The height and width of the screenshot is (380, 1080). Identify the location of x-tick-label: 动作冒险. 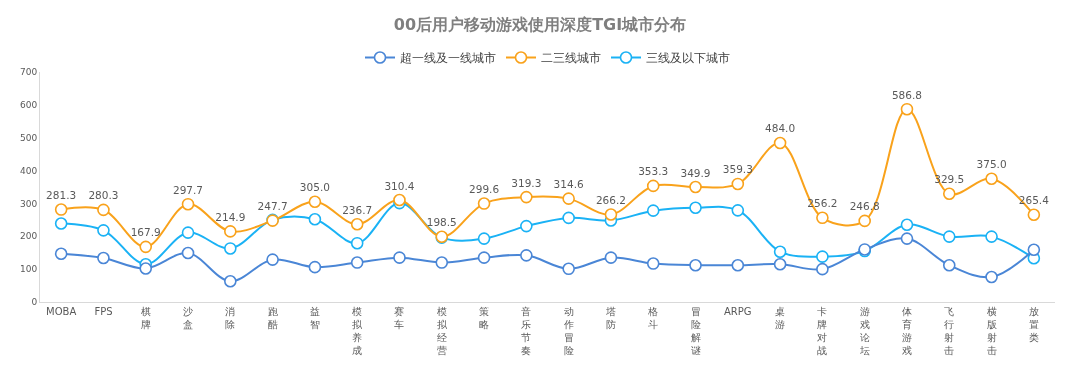
(568, 331).